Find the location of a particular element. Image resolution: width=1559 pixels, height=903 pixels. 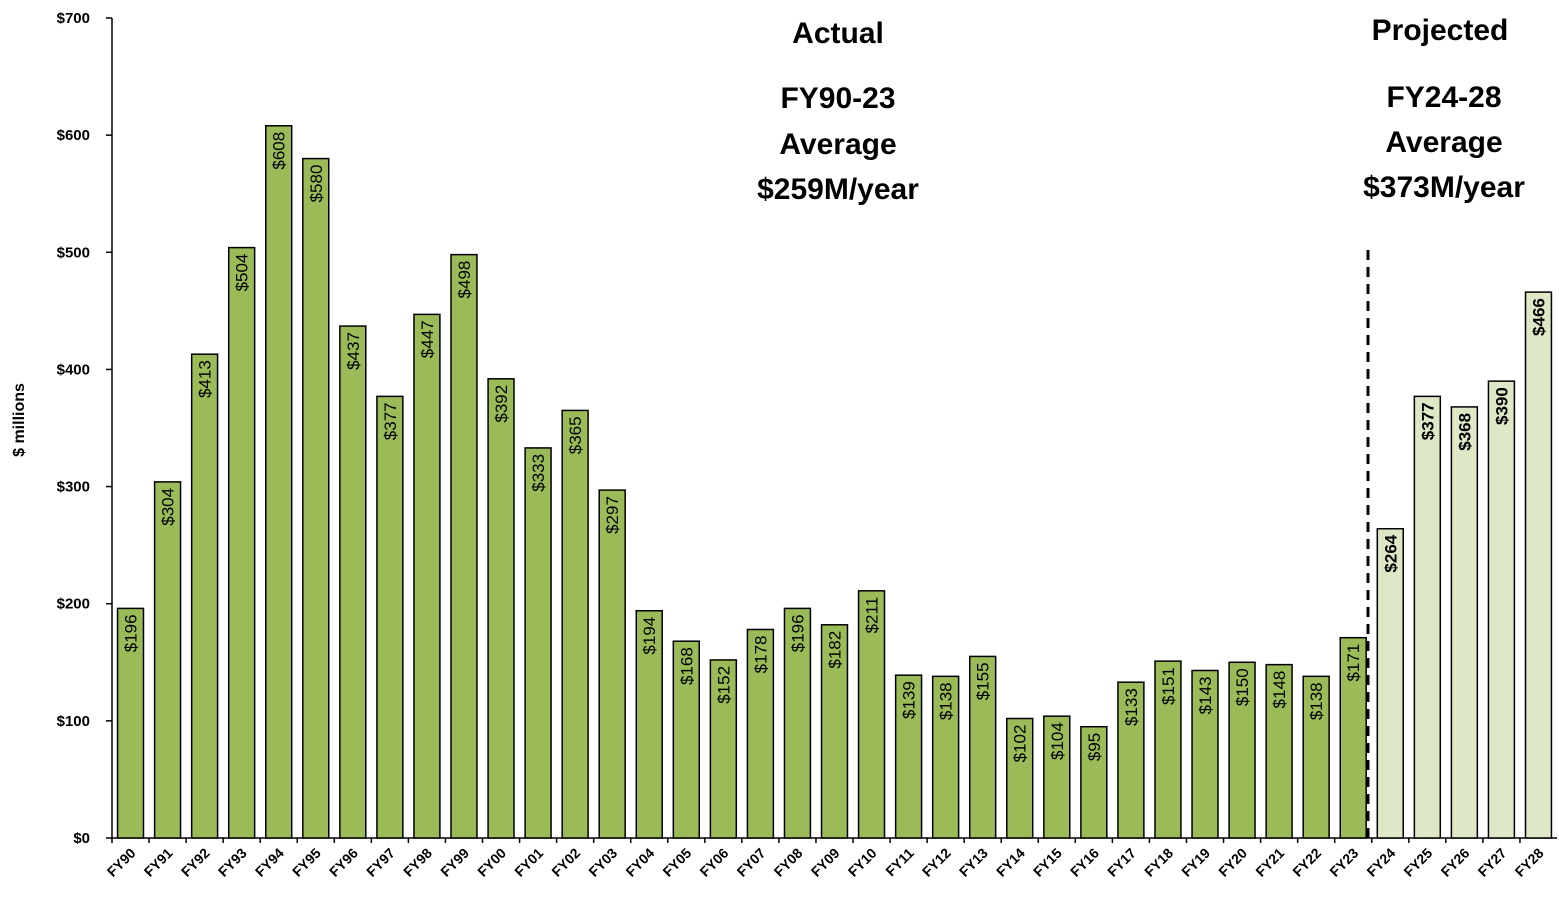

annotation: $259M/year is located at coordinates (838, 189).